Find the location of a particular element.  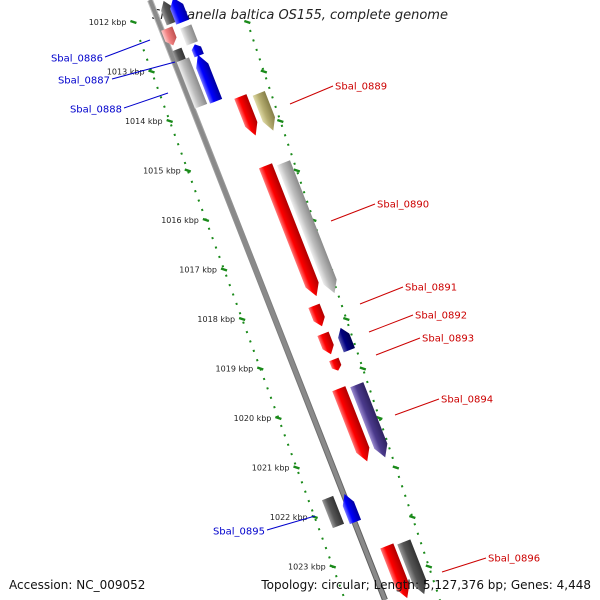

gene-block-0887-dark is located at coordinates (179, 55).